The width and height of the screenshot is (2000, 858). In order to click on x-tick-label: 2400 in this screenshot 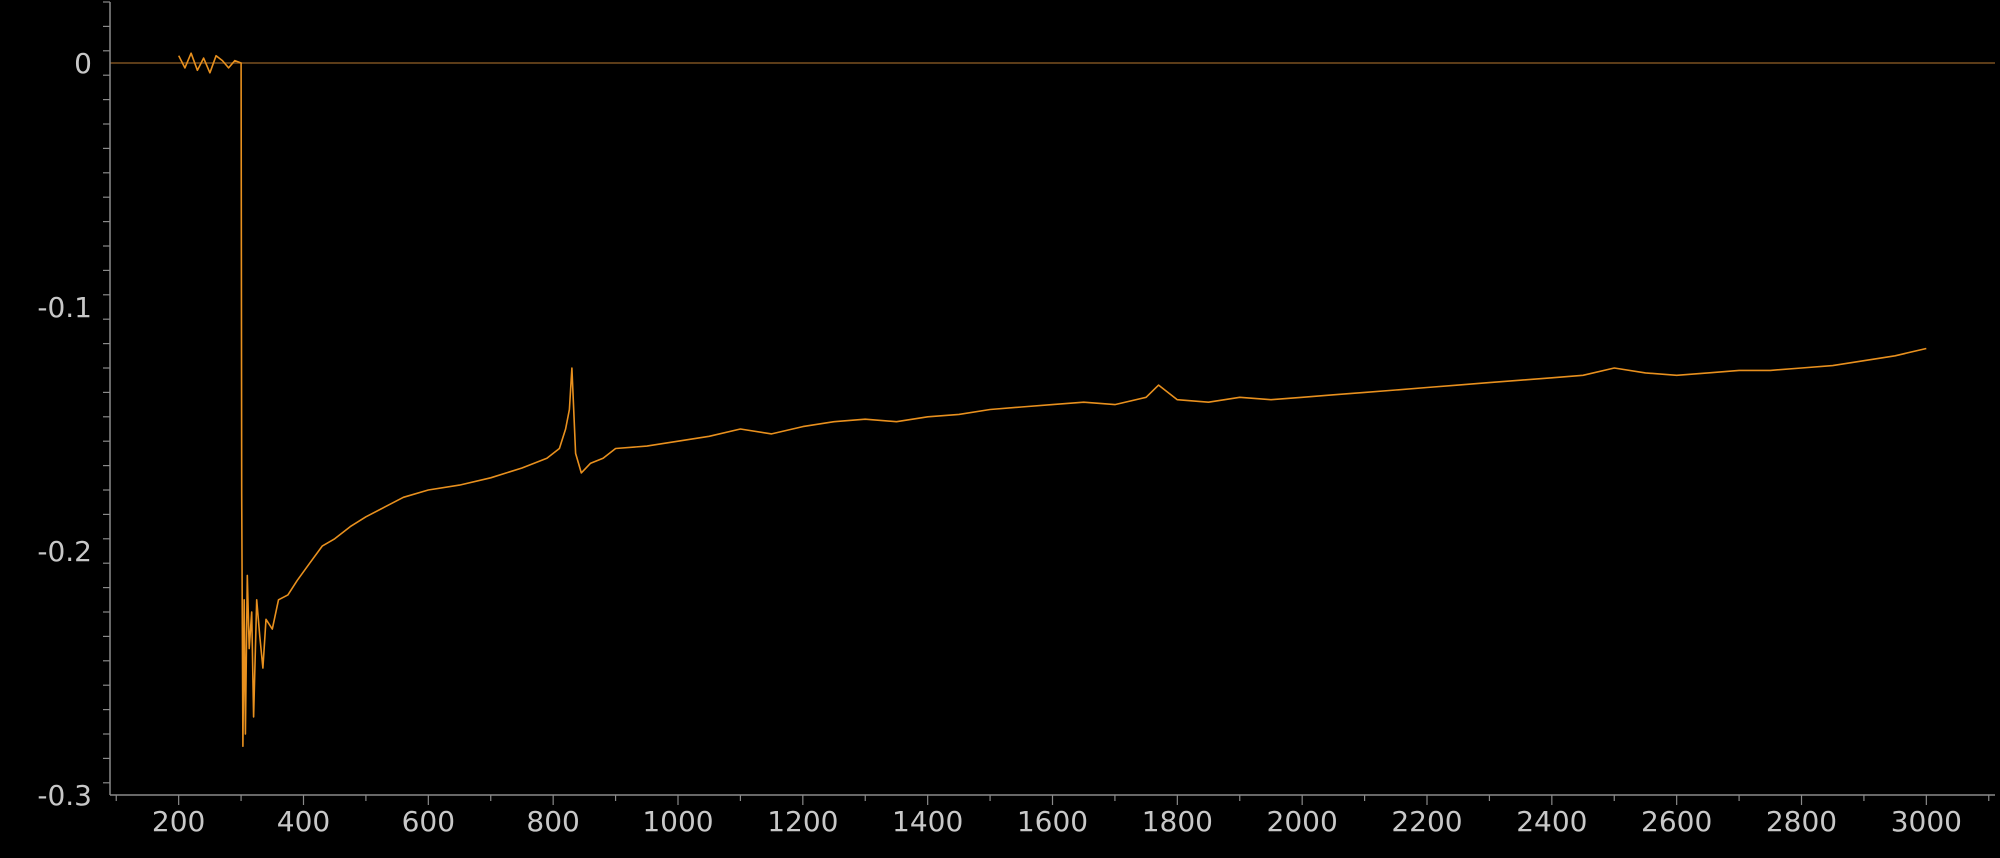, I will do `click(1551, 821)`.